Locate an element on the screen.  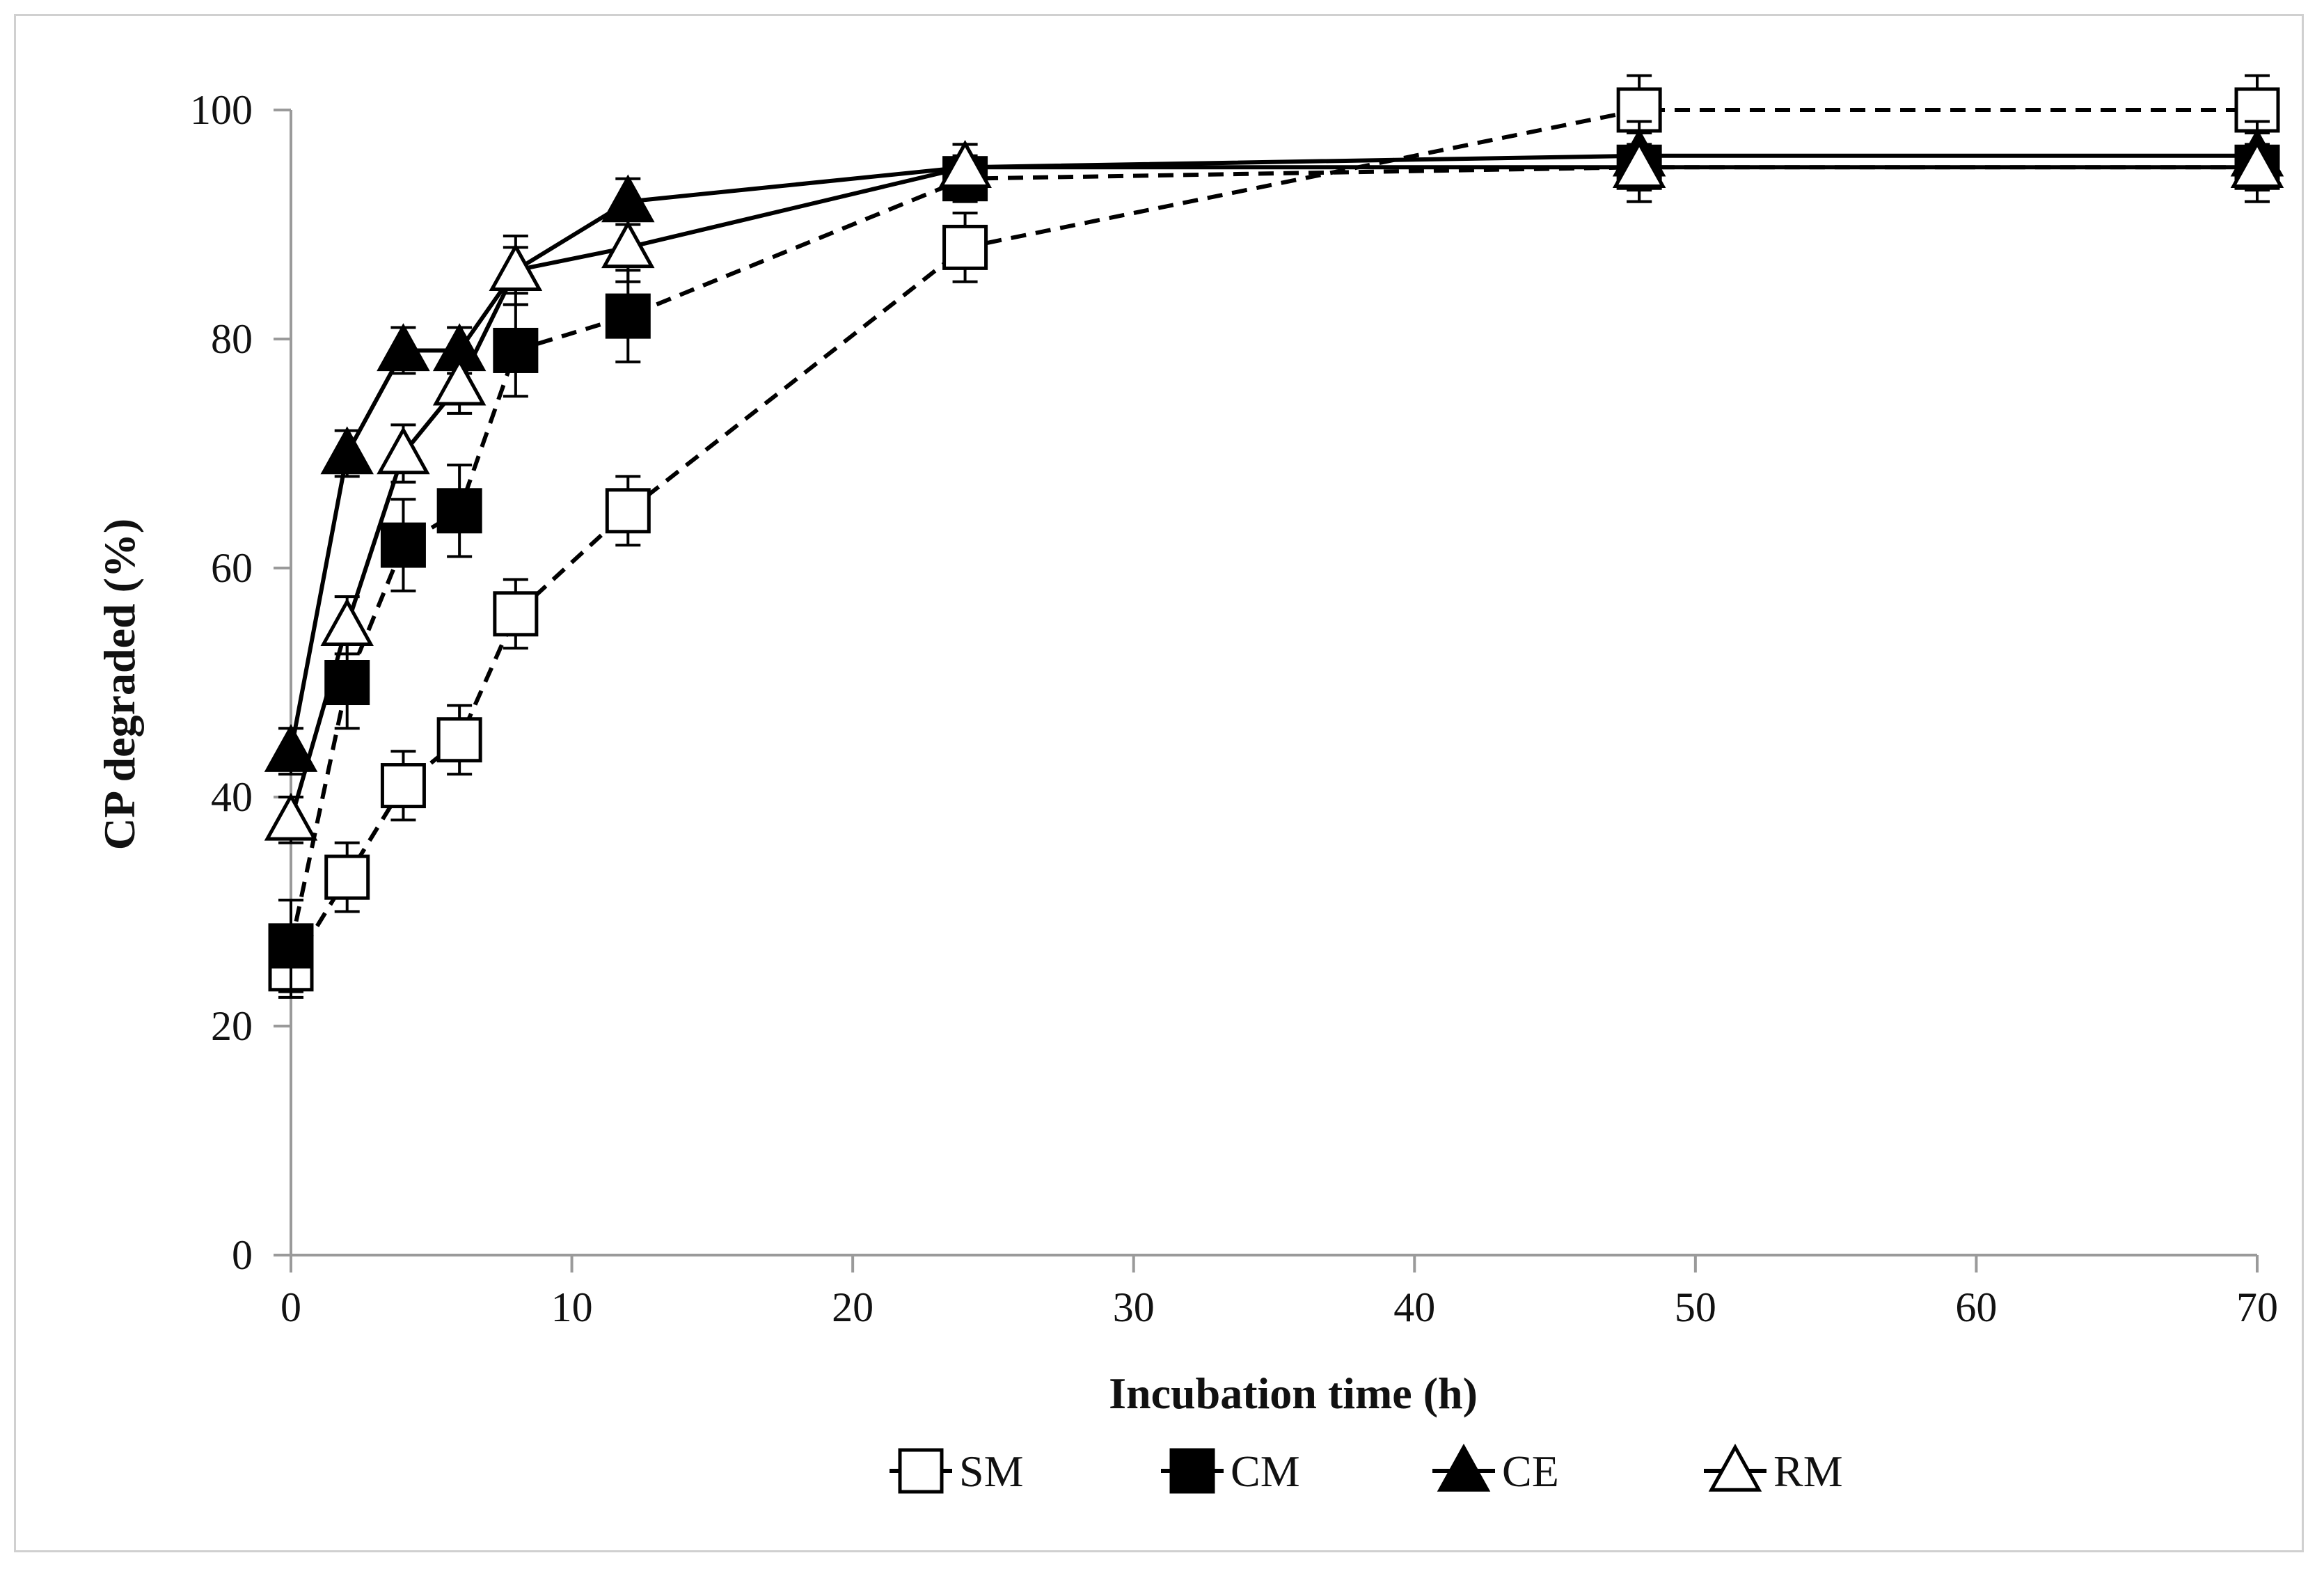
x-tick-labels: 0 10 20 30 40 50 60 70 is located at coordinates (1279, 1307).